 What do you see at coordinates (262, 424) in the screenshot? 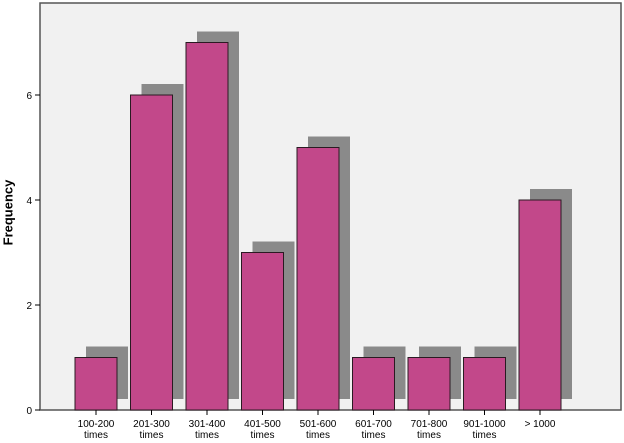
I see `x-tick-label: 401-500` at bounding box center [262, 424].